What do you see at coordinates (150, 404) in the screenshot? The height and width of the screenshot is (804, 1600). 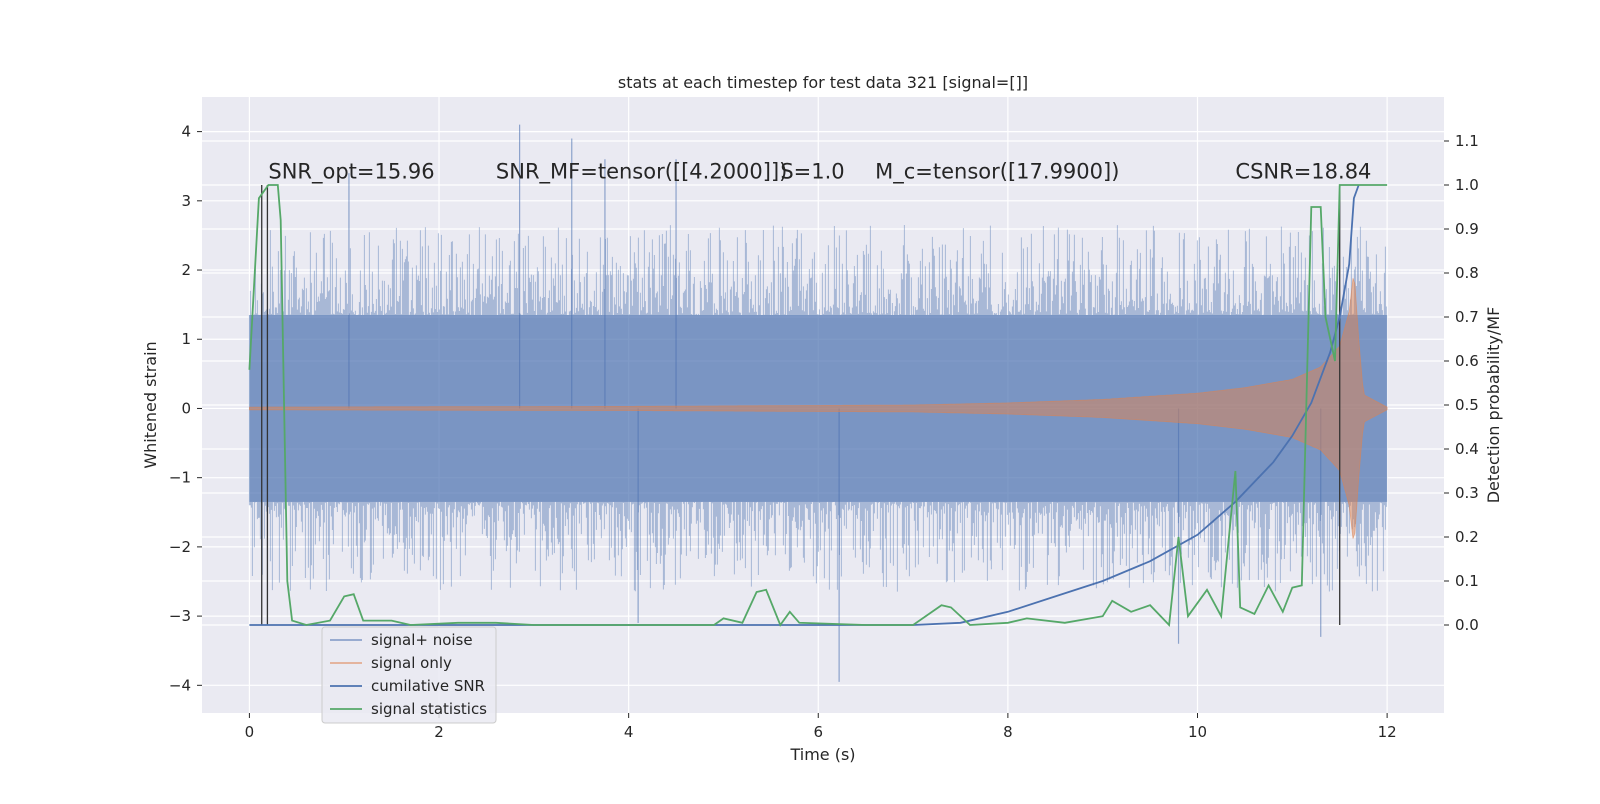 I see `y-axis-label-left: Whitened strain` at bounding box center [150, 404].